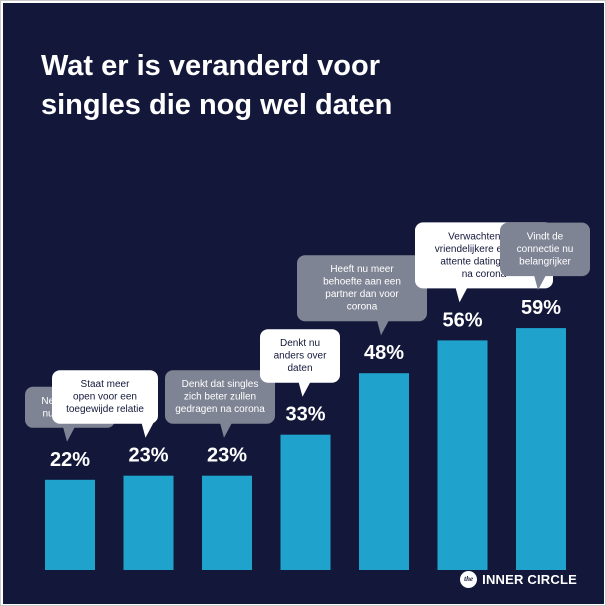 The height and width of the screenshot is (606, 606). I want to click on annotation-text-2-2: open voor een, so click(105, 397).